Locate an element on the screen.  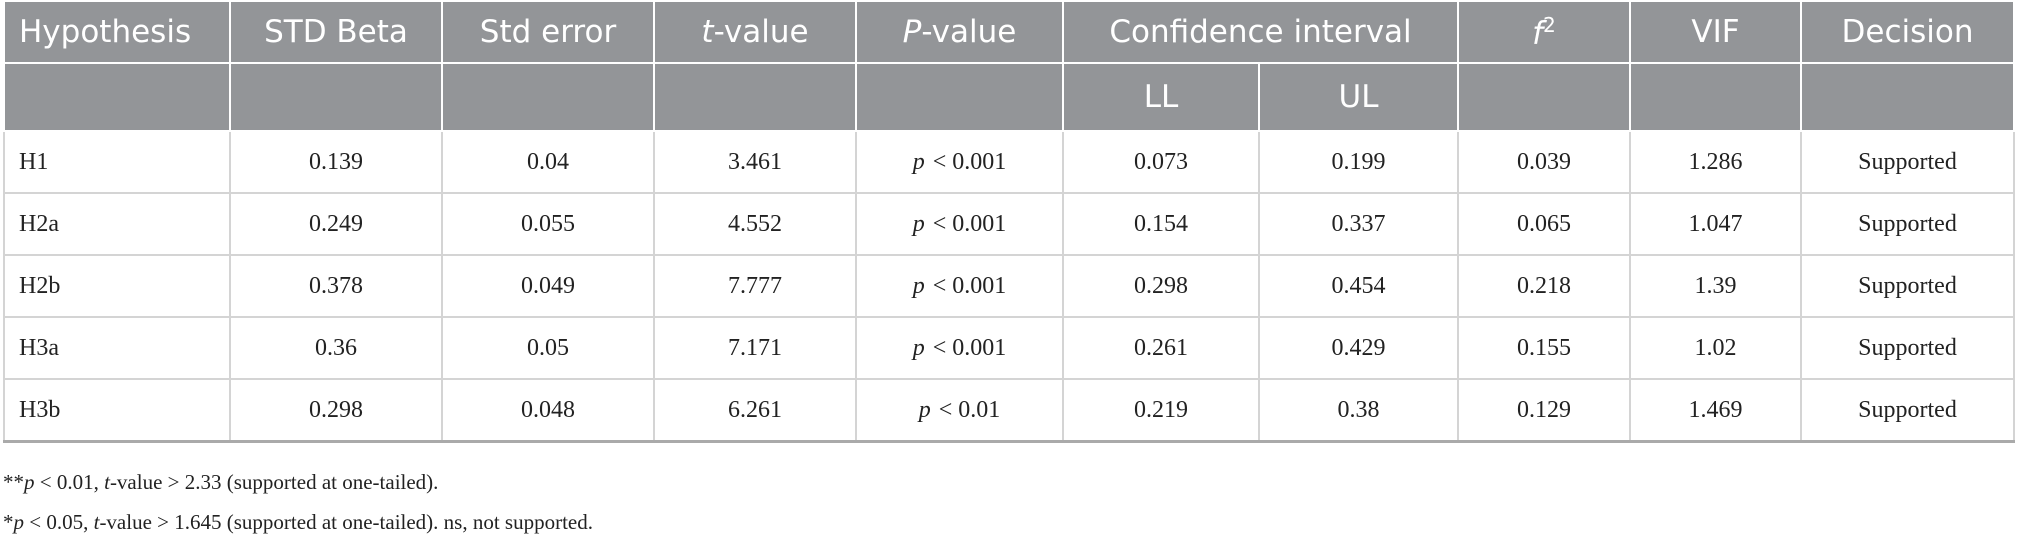
cell-text: 0.429 is located at coordinates (1358, 347).